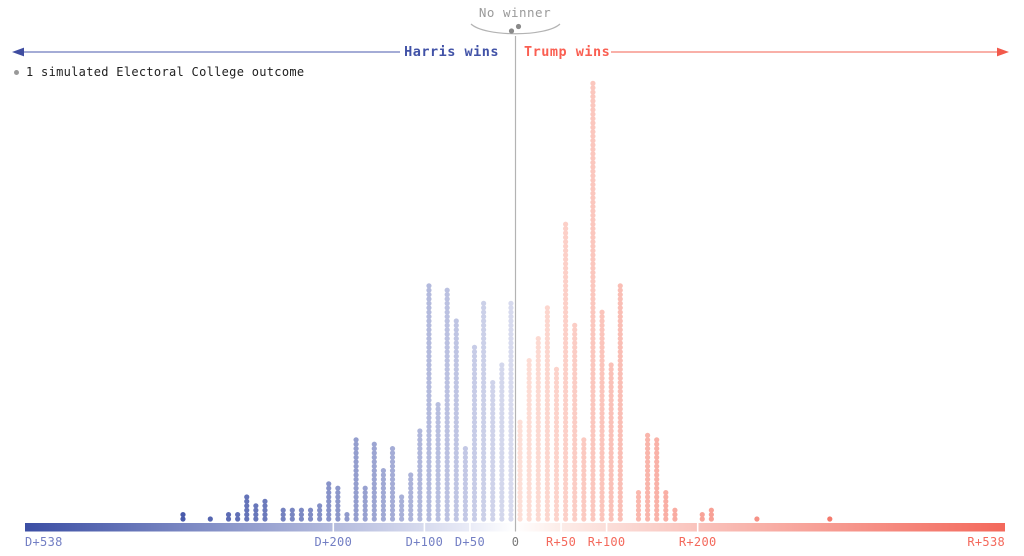 This screenshot has width=1024, height=556. I want to click on no-winner-dot, so click(518, 26).